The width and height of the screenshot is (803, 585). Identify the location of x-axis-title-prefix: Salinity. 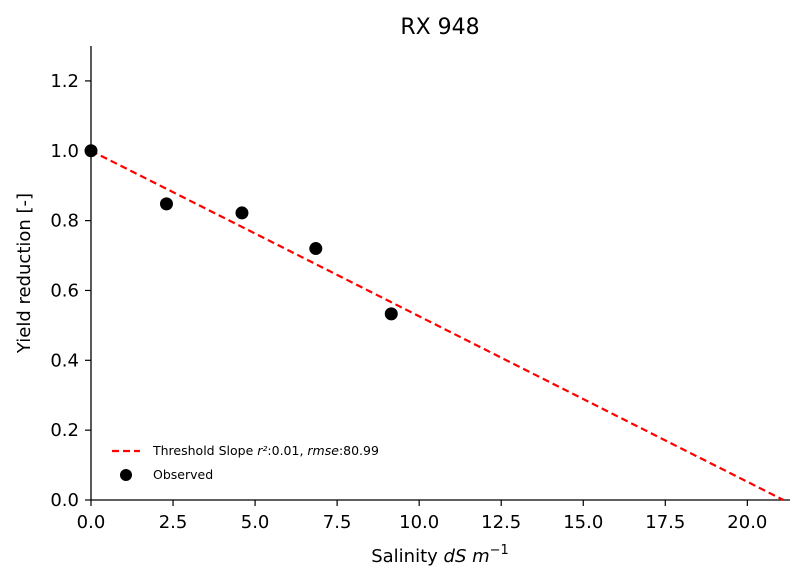
(407, 556).